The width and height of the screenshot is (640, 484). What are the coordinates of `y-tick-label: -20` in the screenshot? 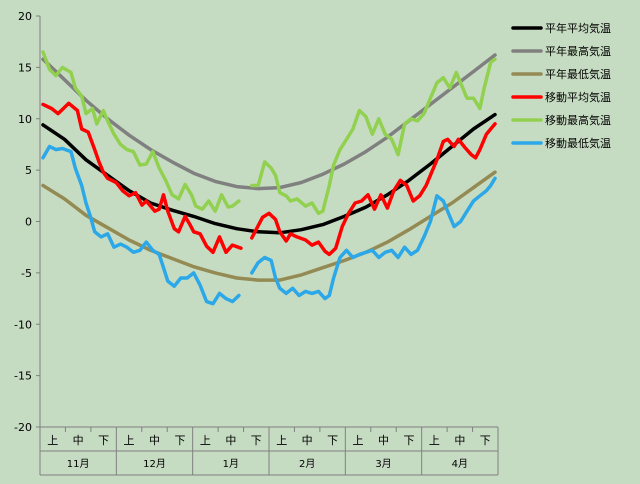 It's located at (23, 427).